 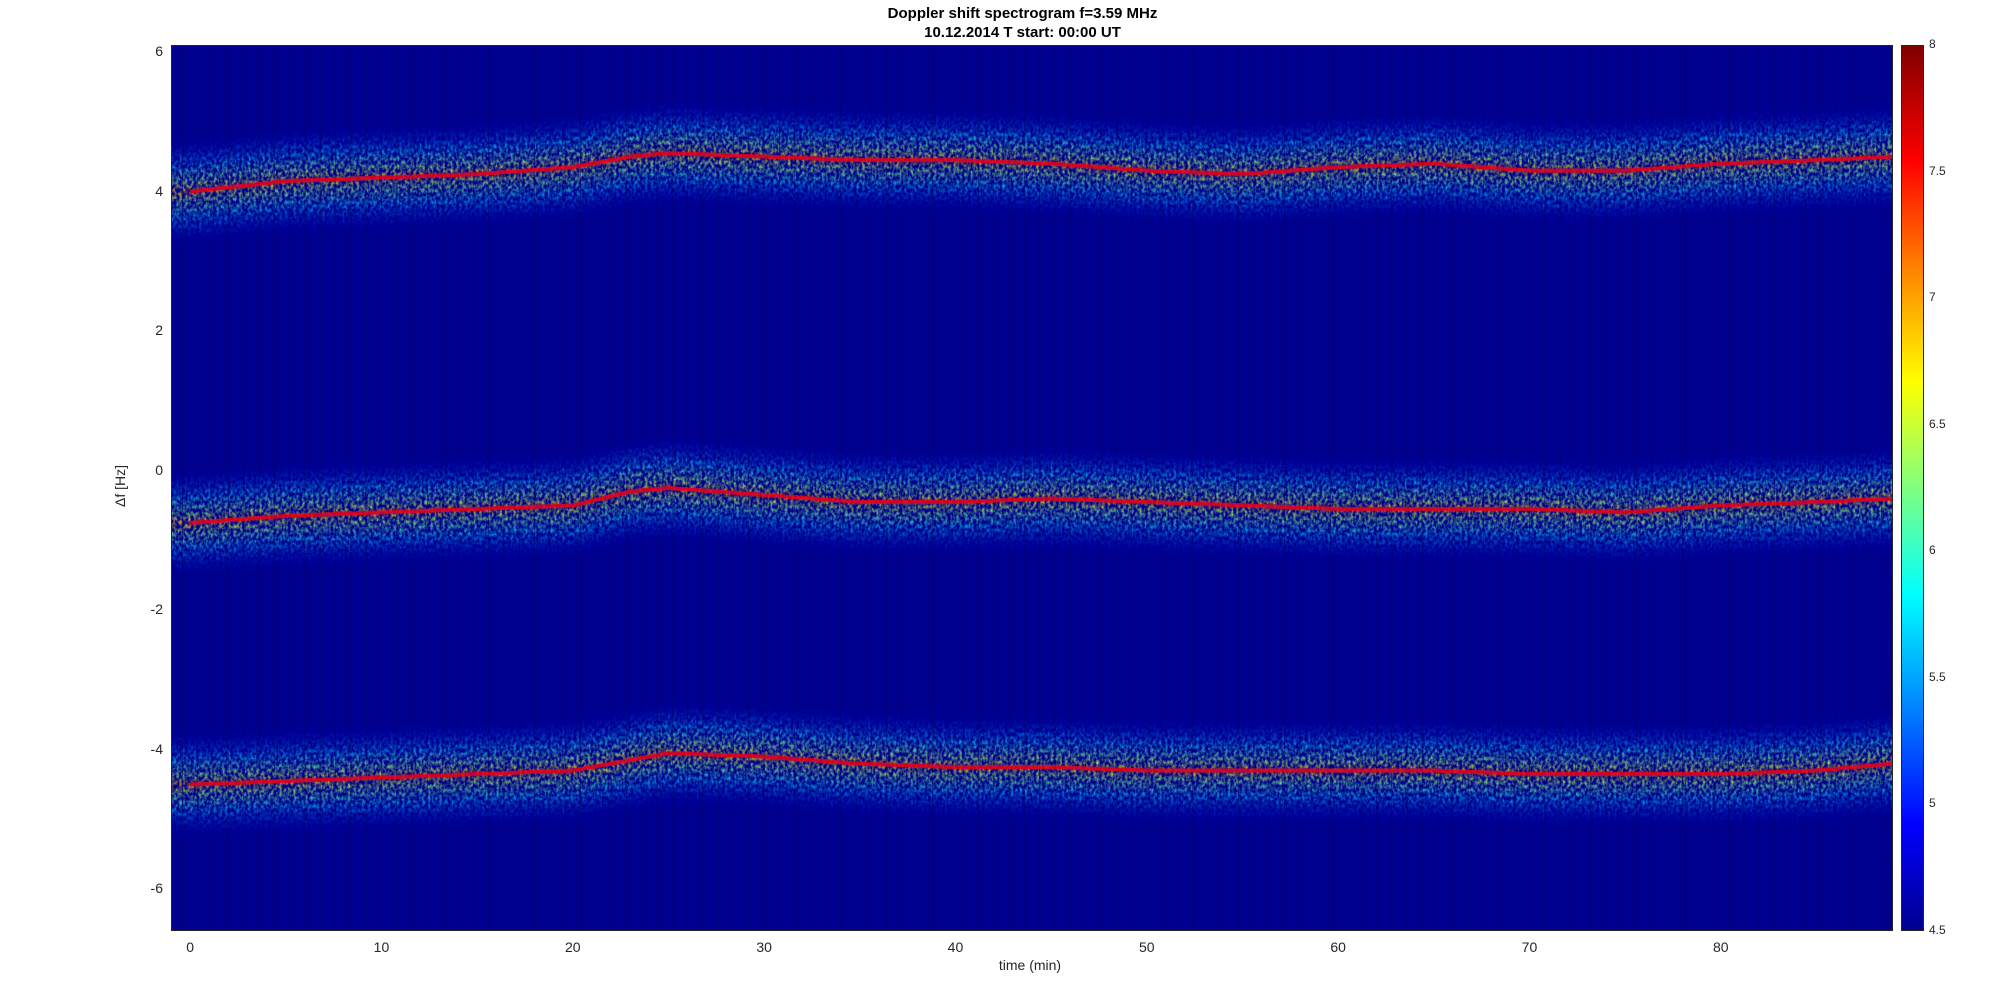 I want to click on chart-title: Doppler shift spectrogram f=3.59 MHz, so click(x=1022, y=13).